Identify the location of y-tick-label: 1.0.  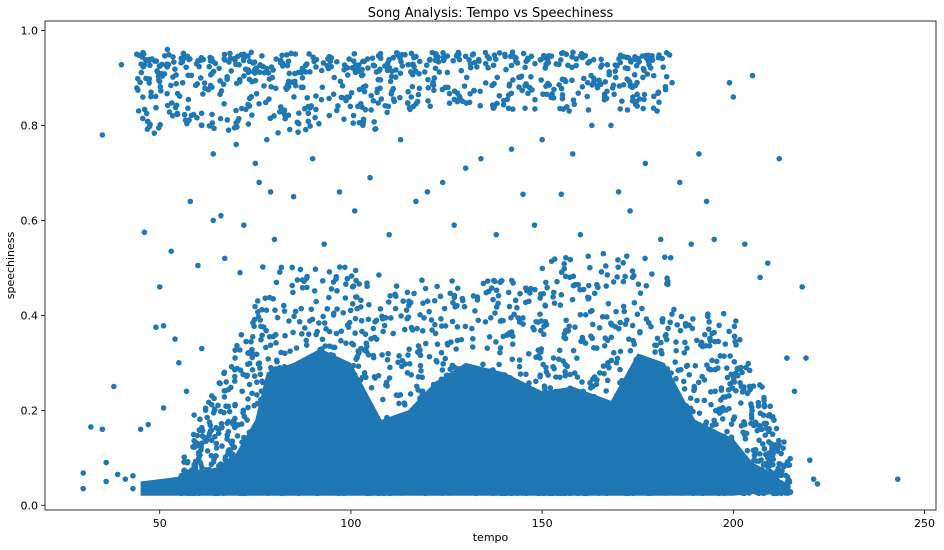
(30, 30).